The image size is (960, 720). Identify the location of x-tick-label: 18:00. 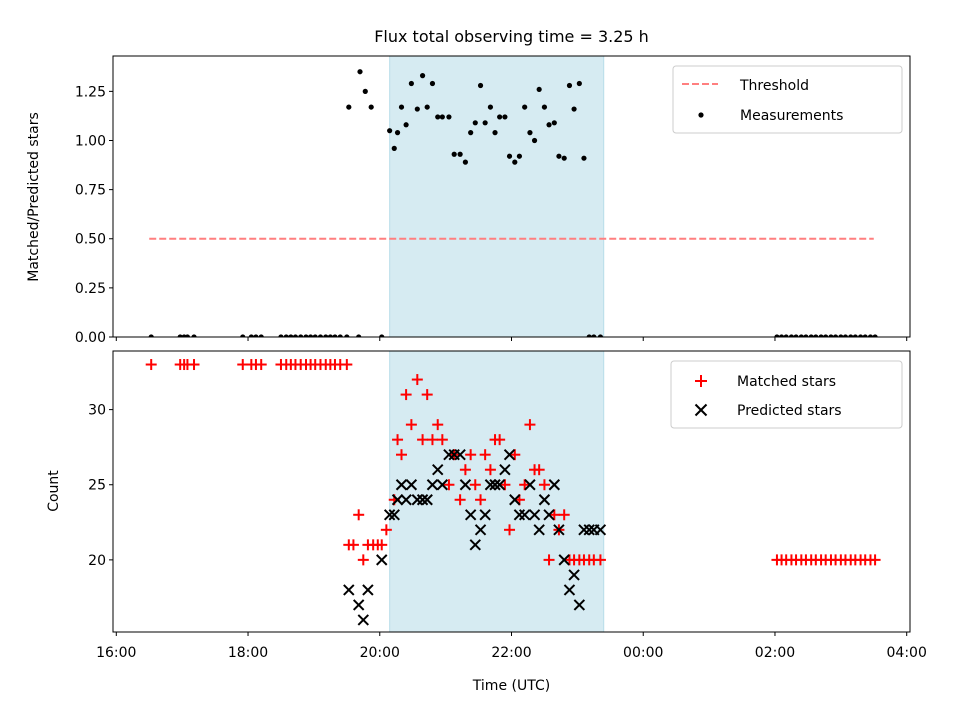
(248, 653).